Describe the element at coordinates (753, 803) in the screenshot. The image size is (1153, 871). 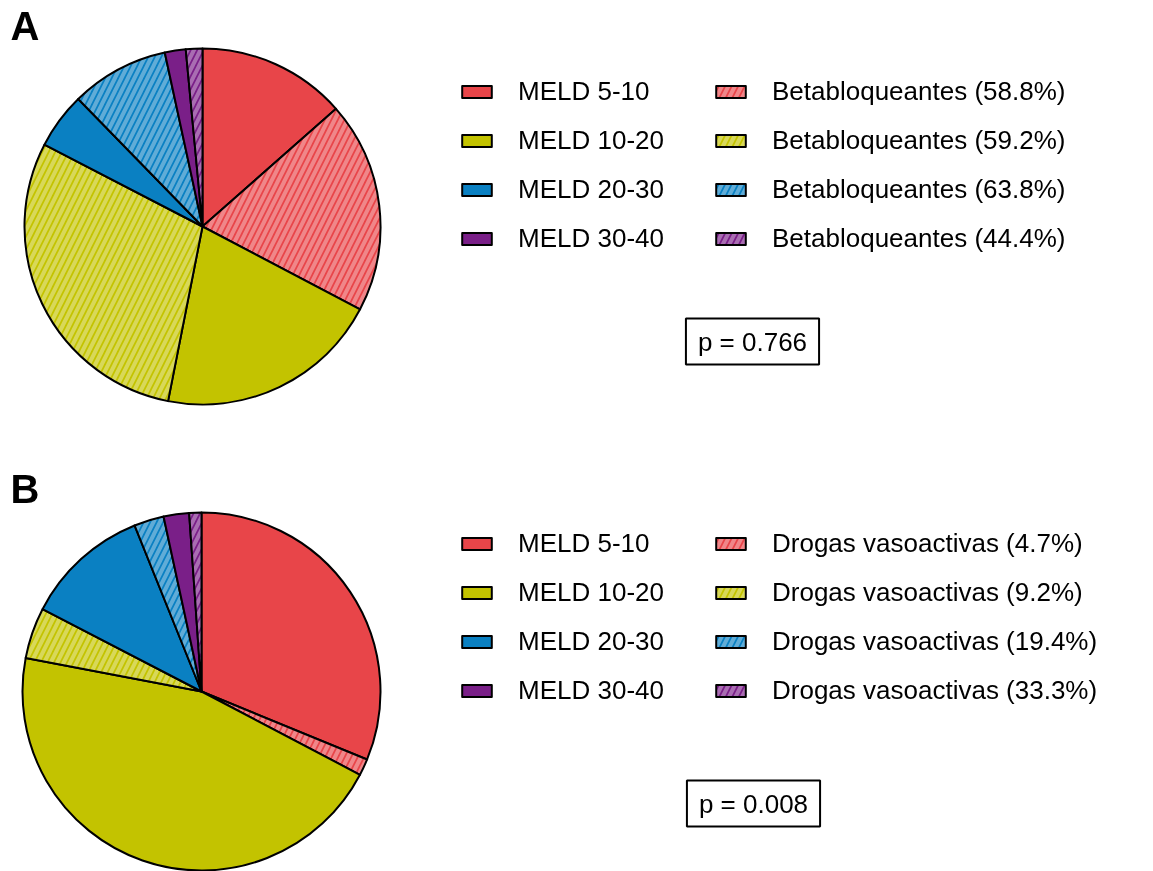
I see `text: p = 0.008` at that location.